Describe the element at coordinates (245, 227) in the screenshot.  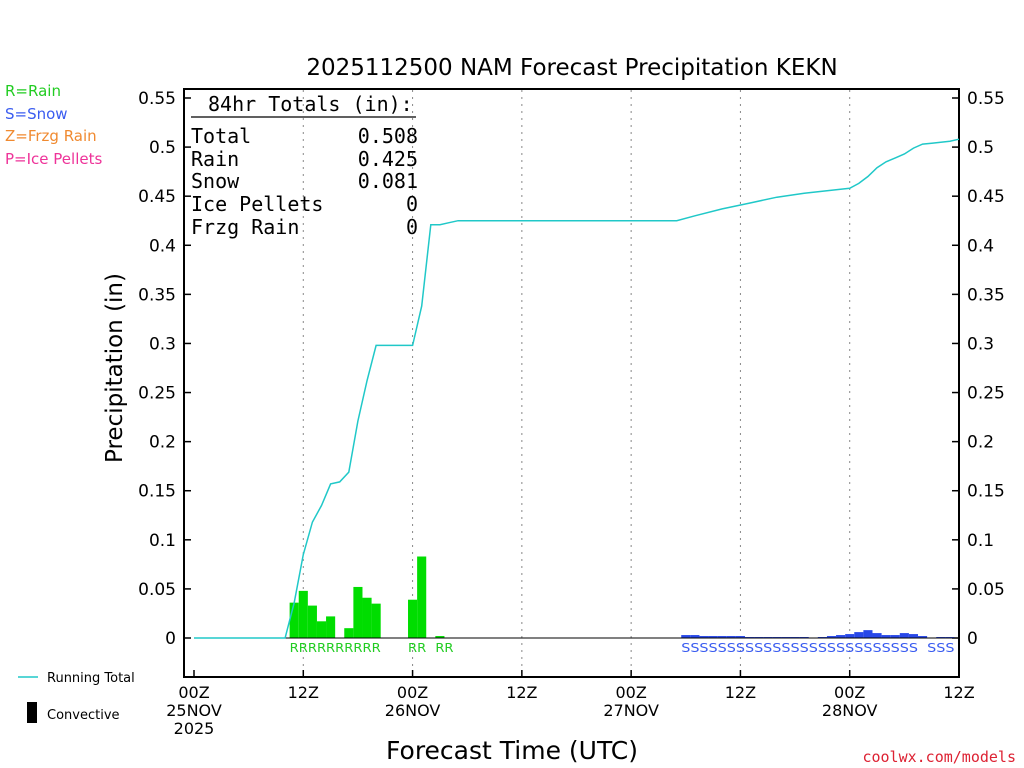
I see `totals-row-label: Frzg Rain` at that location.